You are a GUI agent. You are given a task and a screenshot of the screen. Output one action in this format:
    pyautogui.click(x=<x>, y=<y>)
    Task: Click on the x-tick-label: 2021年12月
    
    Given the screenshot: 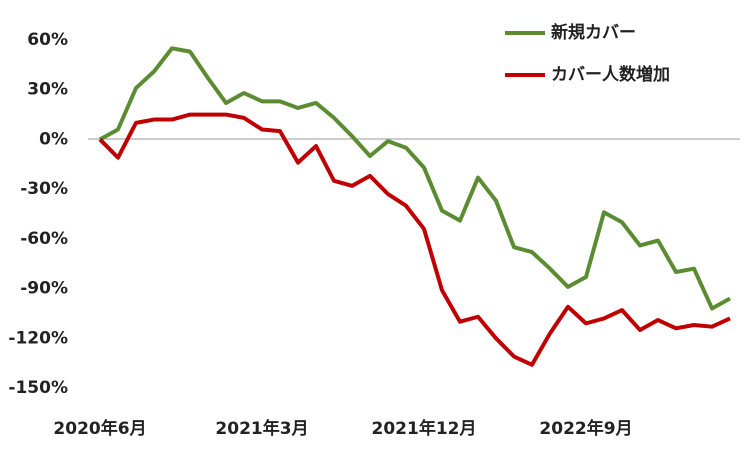 What is the action you would take?
    pyautogui.click(x=424, y=428)
    